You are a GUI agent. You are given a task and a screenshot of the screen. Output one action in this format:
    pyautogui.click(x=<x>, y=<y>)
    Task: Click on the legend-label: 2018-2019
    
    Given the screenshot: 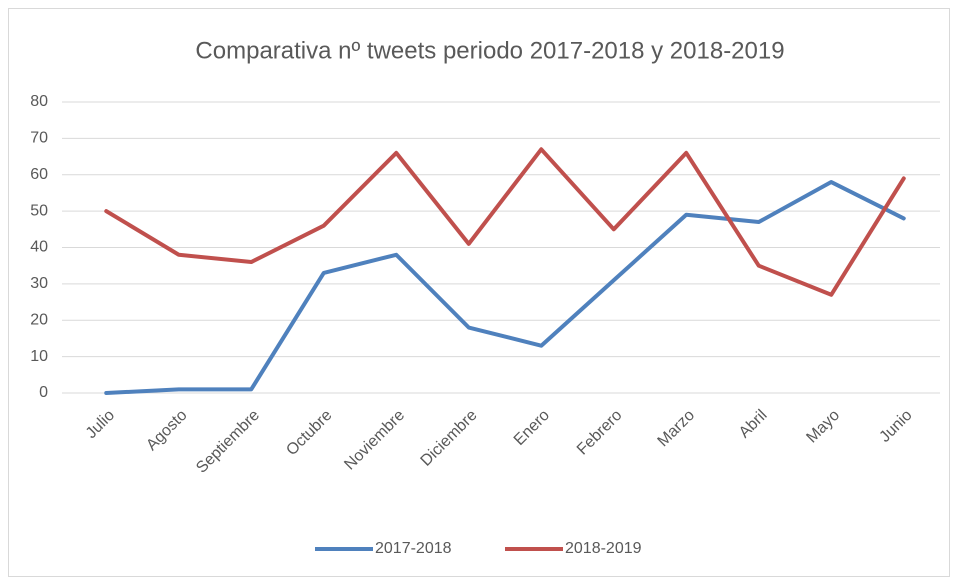 What is the action you would take?
    pyautogui.click(x=603, y=548)
    